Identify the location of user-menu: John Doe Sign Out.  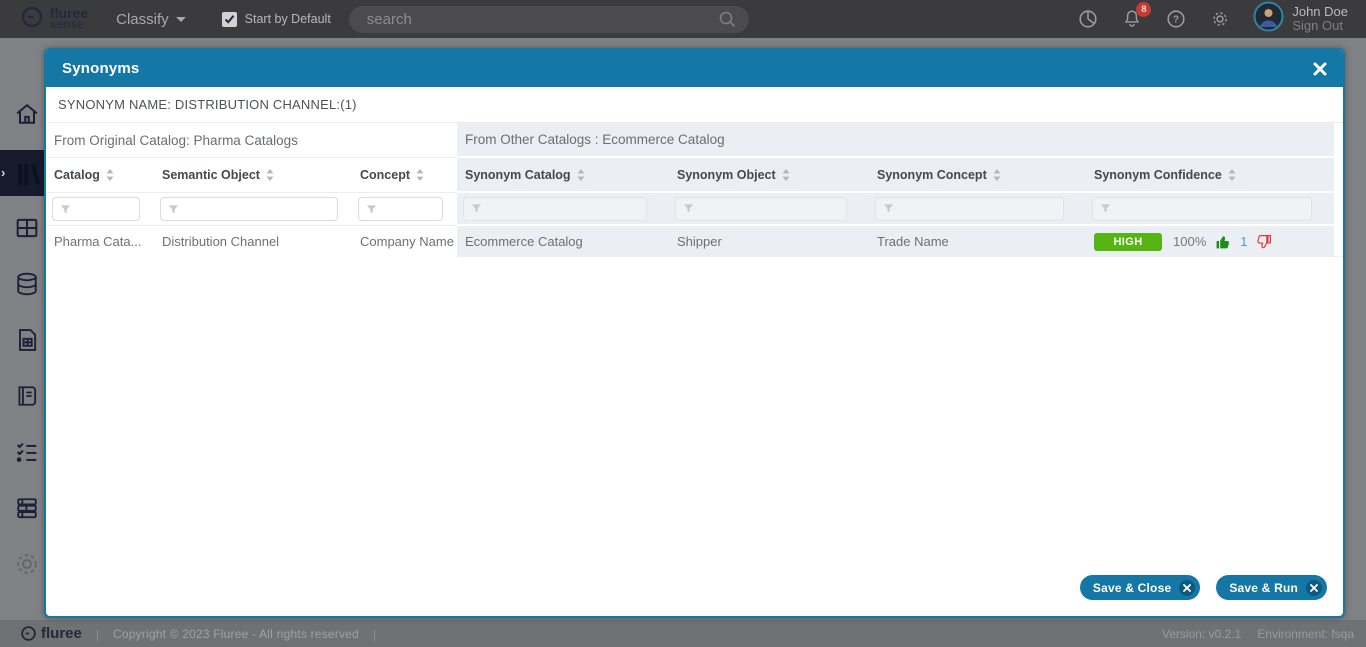
(1300, 19).